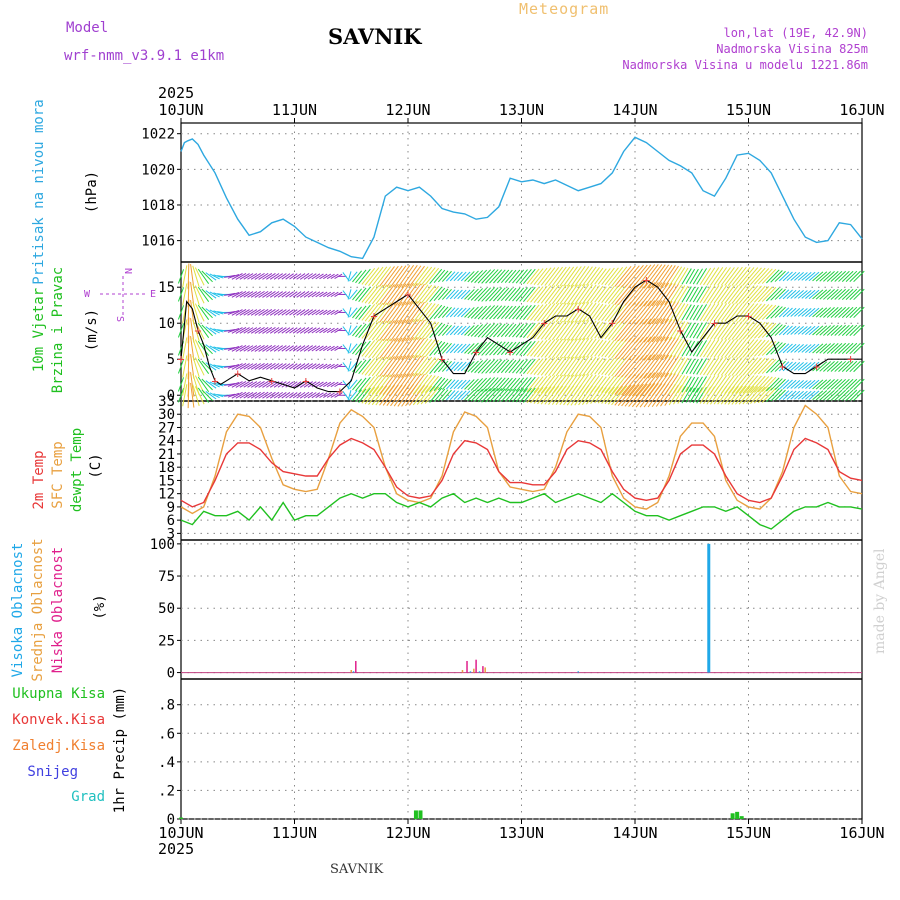 The width and height of the screenshot is (900, 900). I want to click on model-label: Model, so click(87, 28).